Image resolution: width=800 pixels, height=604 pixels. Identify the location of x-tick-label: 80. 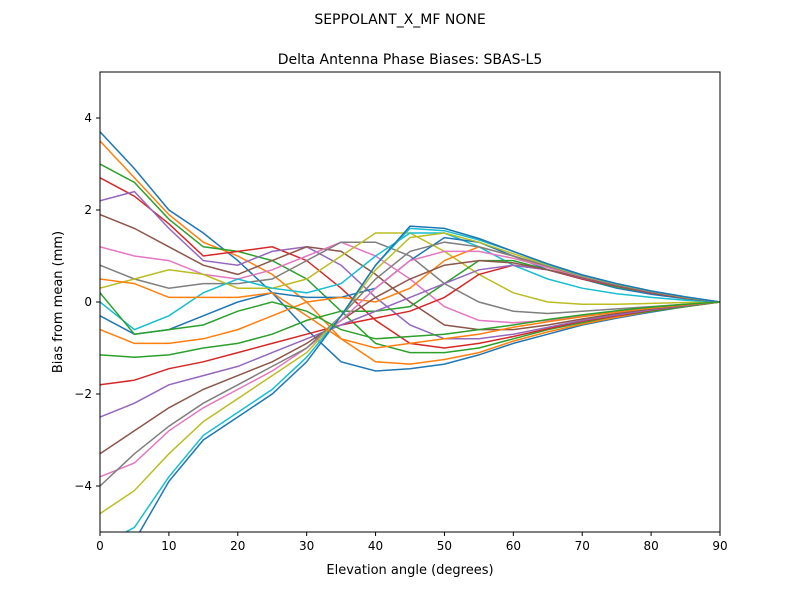
(650, 546).